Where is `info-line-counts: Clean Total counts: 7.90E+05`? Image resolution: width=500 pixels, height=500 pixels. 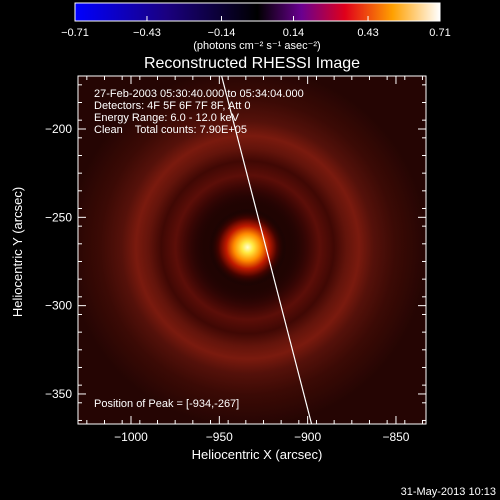 info-line-counts: Clean Total counts: 7.90E+05 is located at coordinates (170, 130).